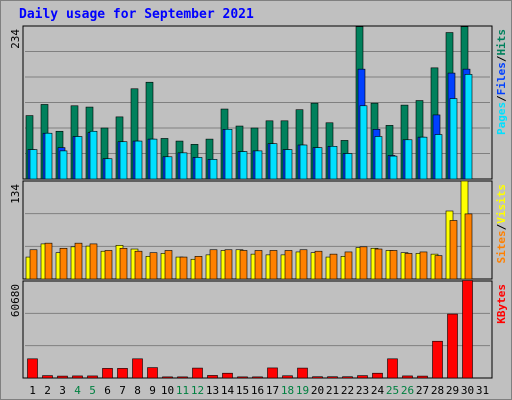 This screenshot has width=512, height=400. I want to click on x-tick-day-20: 20, so click(317, 390).